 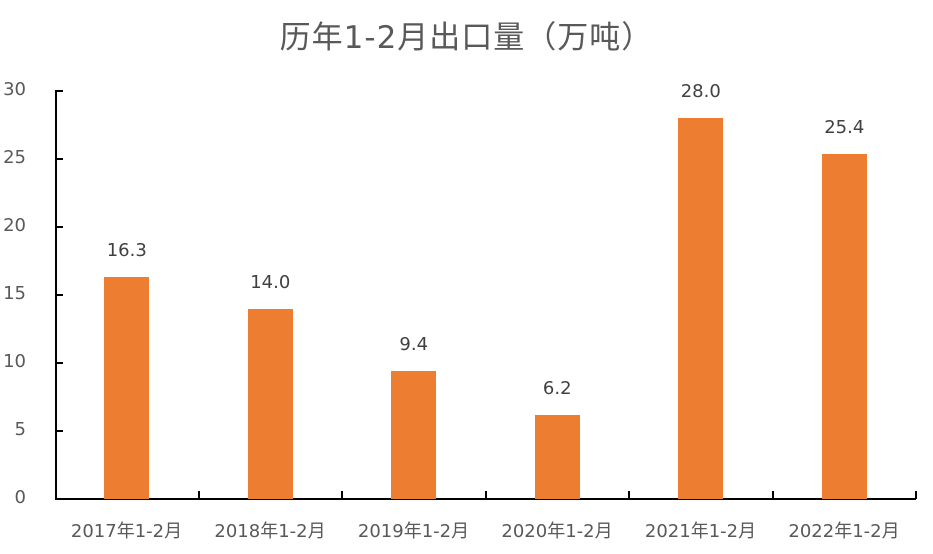 What do you see at coordinates (844, 531) in the screenshot?
I see `x-category-label: 2022年1-2月` at bounding box center [844, 531].